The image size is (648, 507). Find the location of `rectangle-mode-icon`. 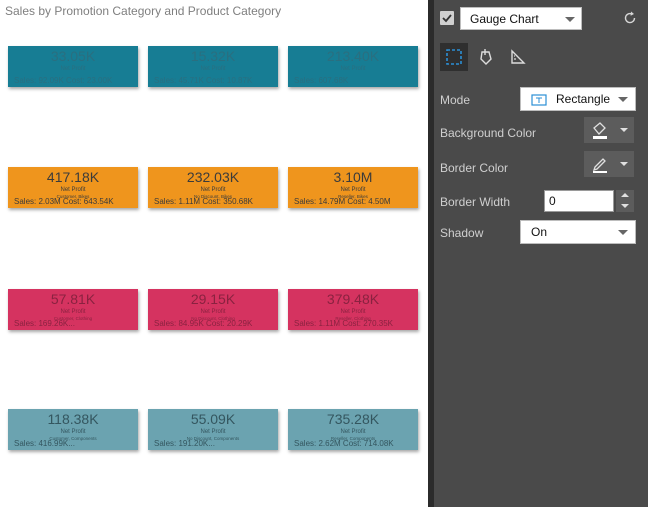

rectangle-mode-icon is located at coordinates (539, 100).